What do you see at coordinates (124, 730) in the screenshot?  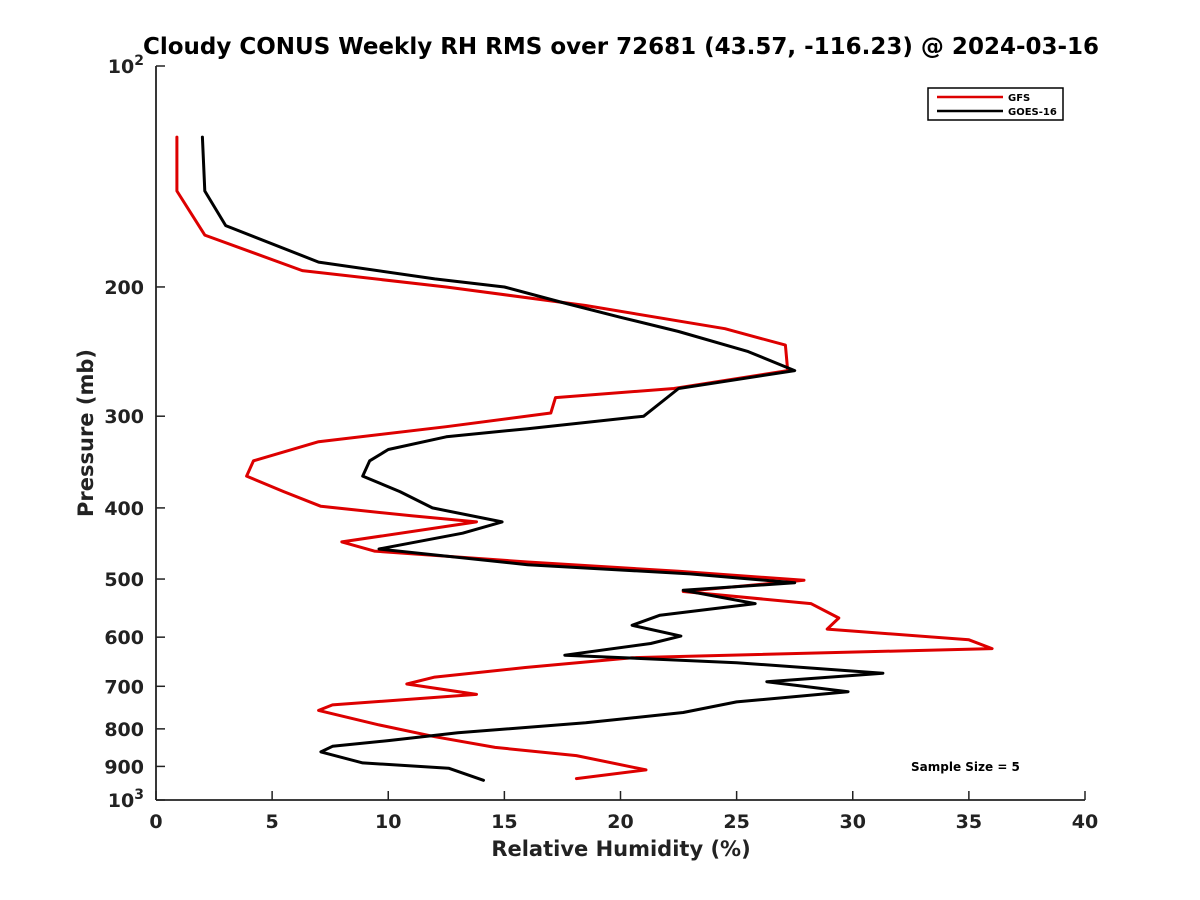 I see `y-tick-label: 800` at bounding box center [124, 730].